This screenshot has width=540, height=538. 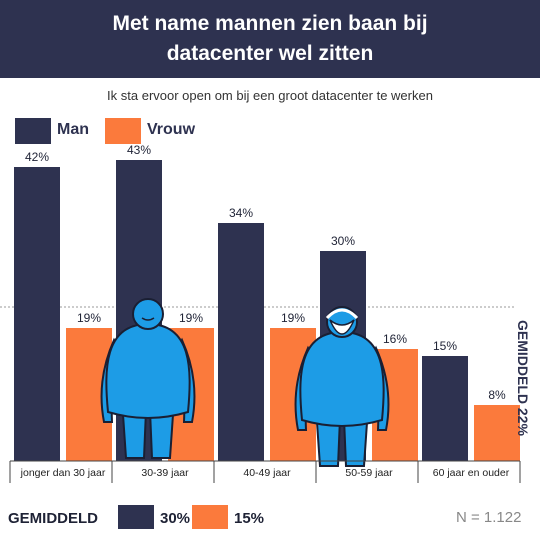 What do you see at coordinates (191, 318) in the screenshot?
I see `data-label-vrouw-1: 19%` at bounding box center [191, 318].